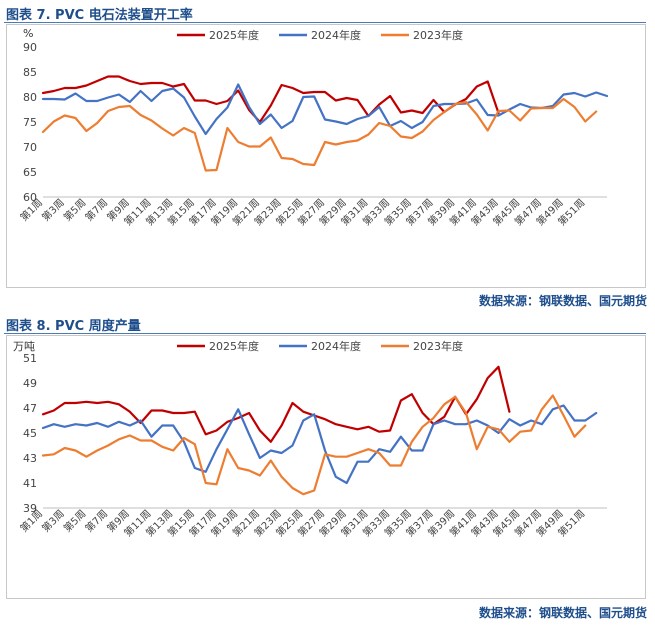 The height and width of the screenshot is (627, 655). I want to click on y-tick-label: 90, so click(30, 47).